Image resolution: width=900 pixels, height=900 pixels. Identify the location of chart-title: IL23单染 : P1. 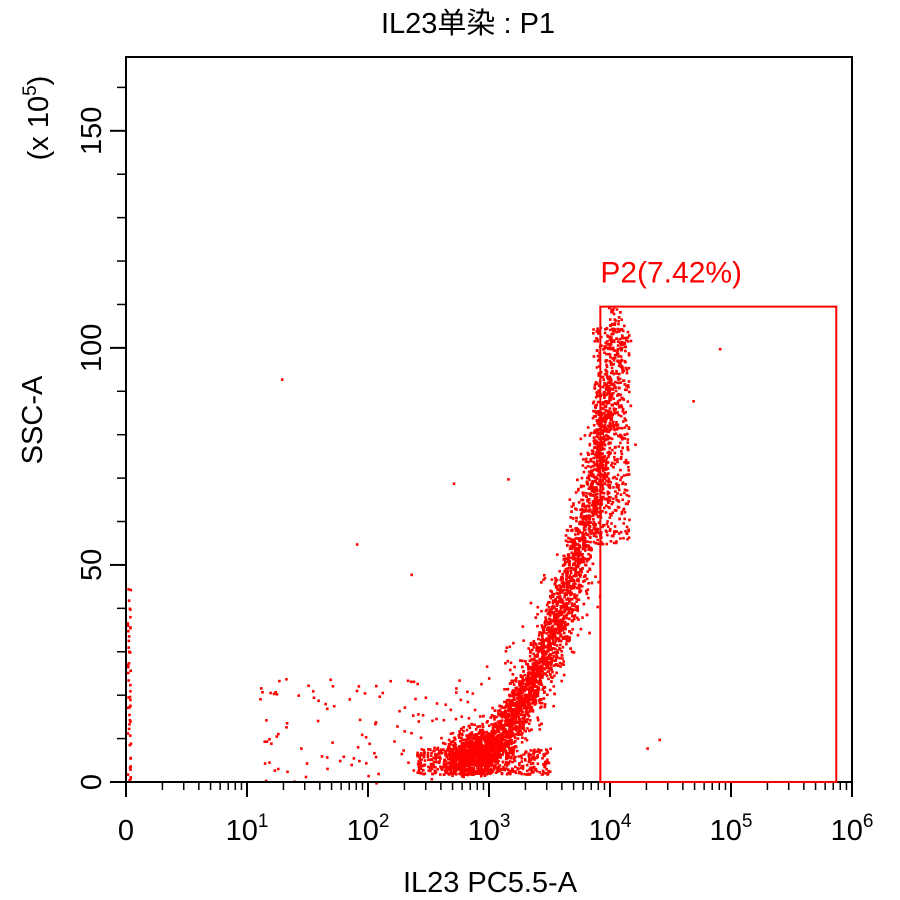
(468, 23).